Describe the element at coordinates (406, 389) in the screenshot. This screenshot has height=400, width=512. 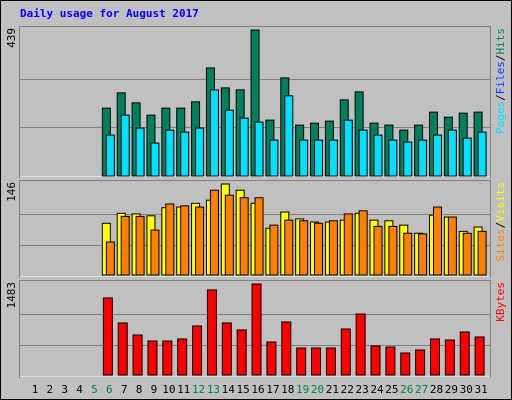
I see `x-tick-label: 26` at that location.